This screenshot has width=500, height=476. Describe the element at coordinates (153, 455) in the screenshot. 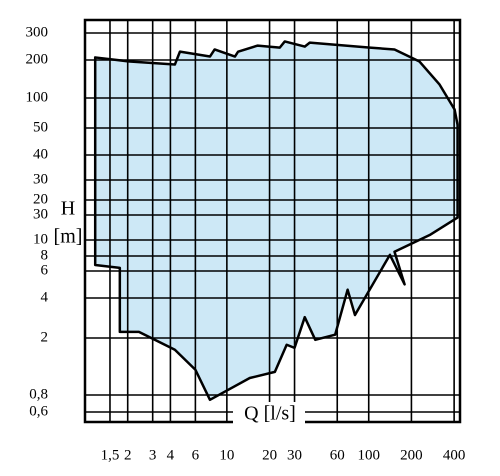

I see `x-tick-label: 3` at that location.